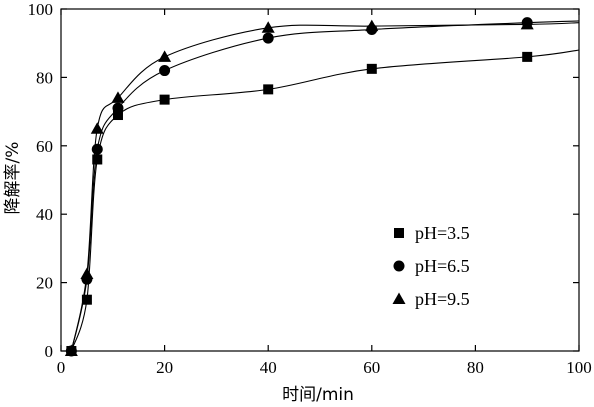 This screenshot has width=594, height=407. I want to click on x-tick-label: 80, so click(475, 367).